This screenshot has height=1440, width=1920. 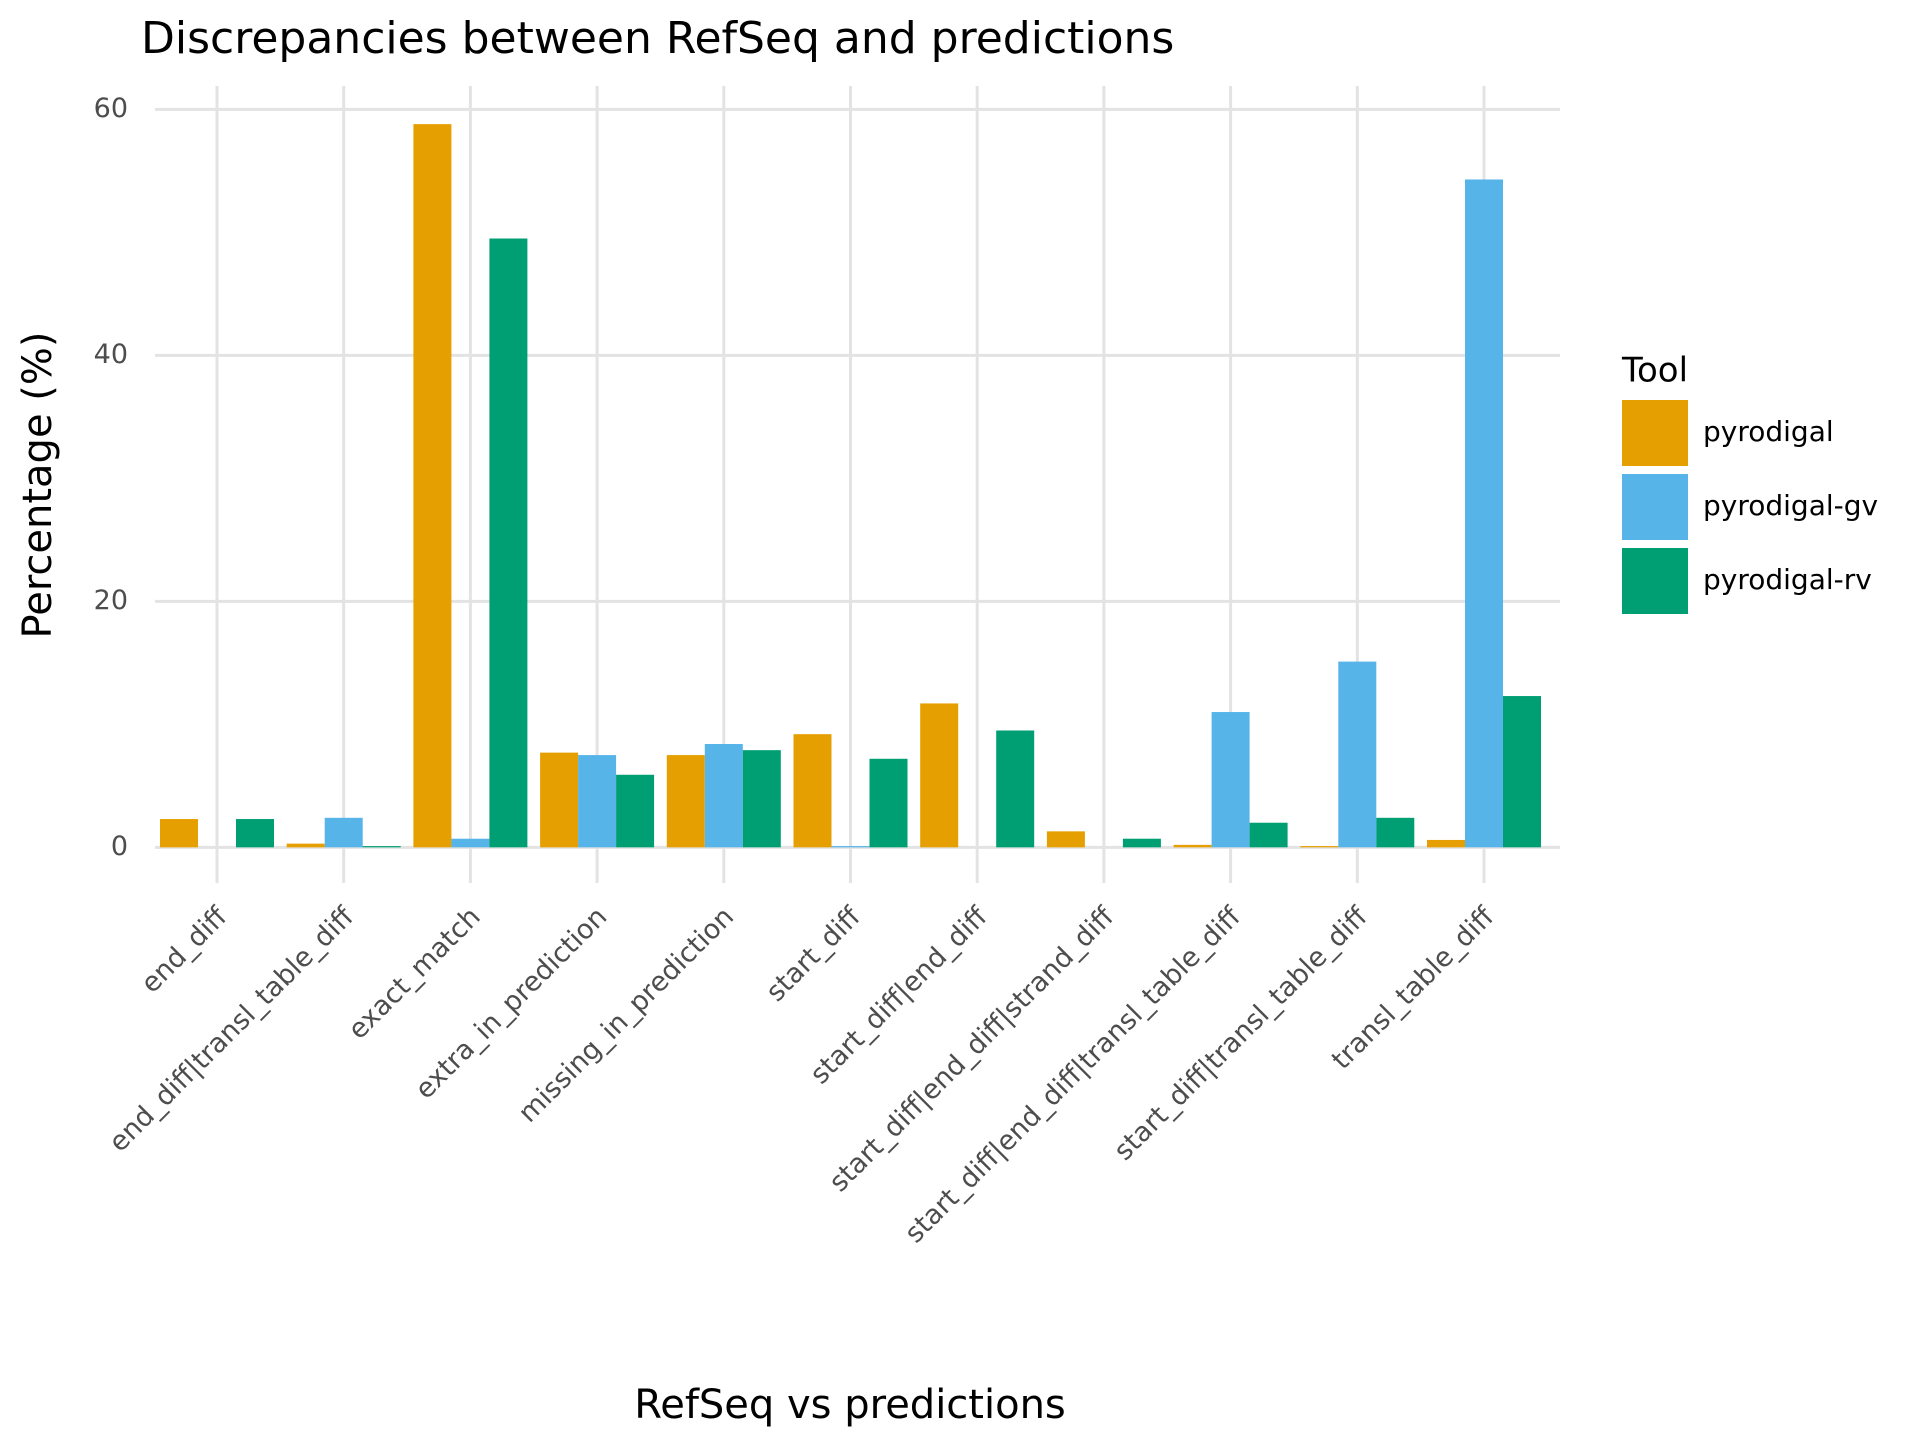 I want to click on legend-label: pyrodigal, so click(x=1768, y=431).